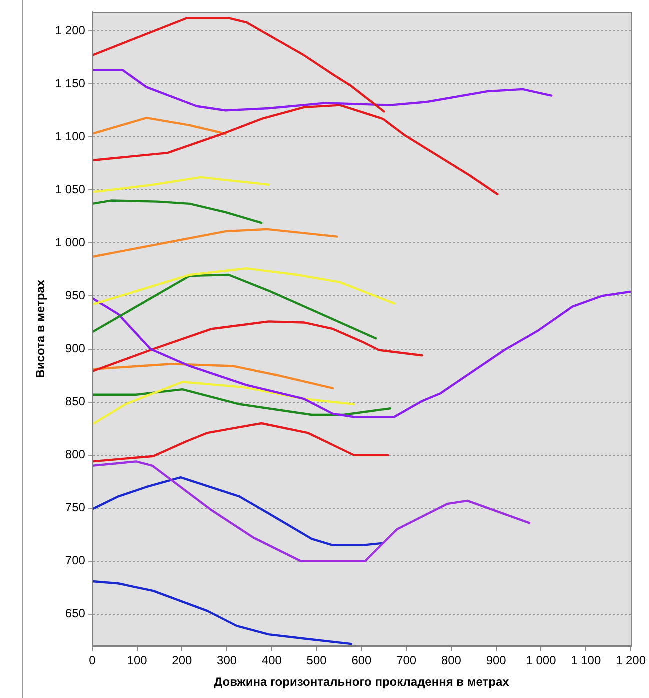  I want to click on x-axis-title: Довжина горизонтального прокладення в метрах, so click(362, 682).